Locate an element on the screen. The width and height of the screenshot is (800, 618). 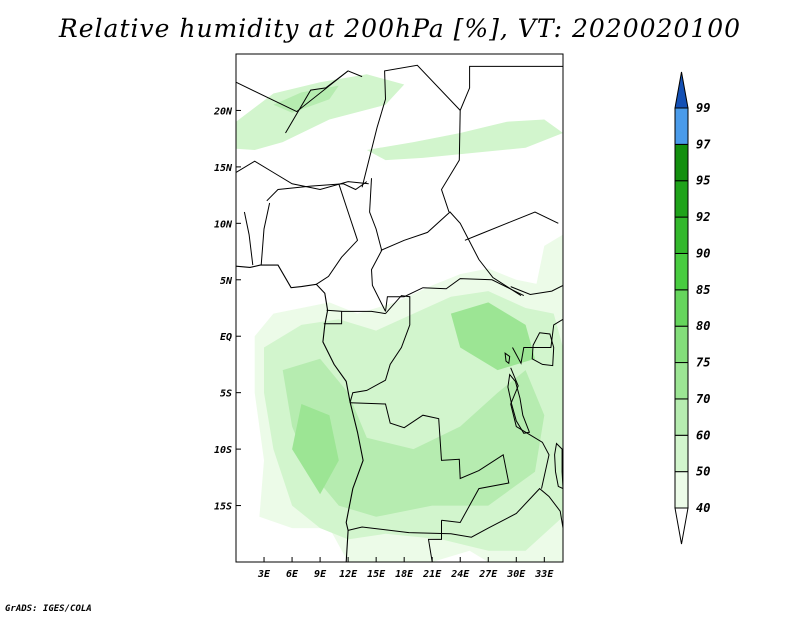
x-tick-label: 3E is located at coordinates (264, 574).